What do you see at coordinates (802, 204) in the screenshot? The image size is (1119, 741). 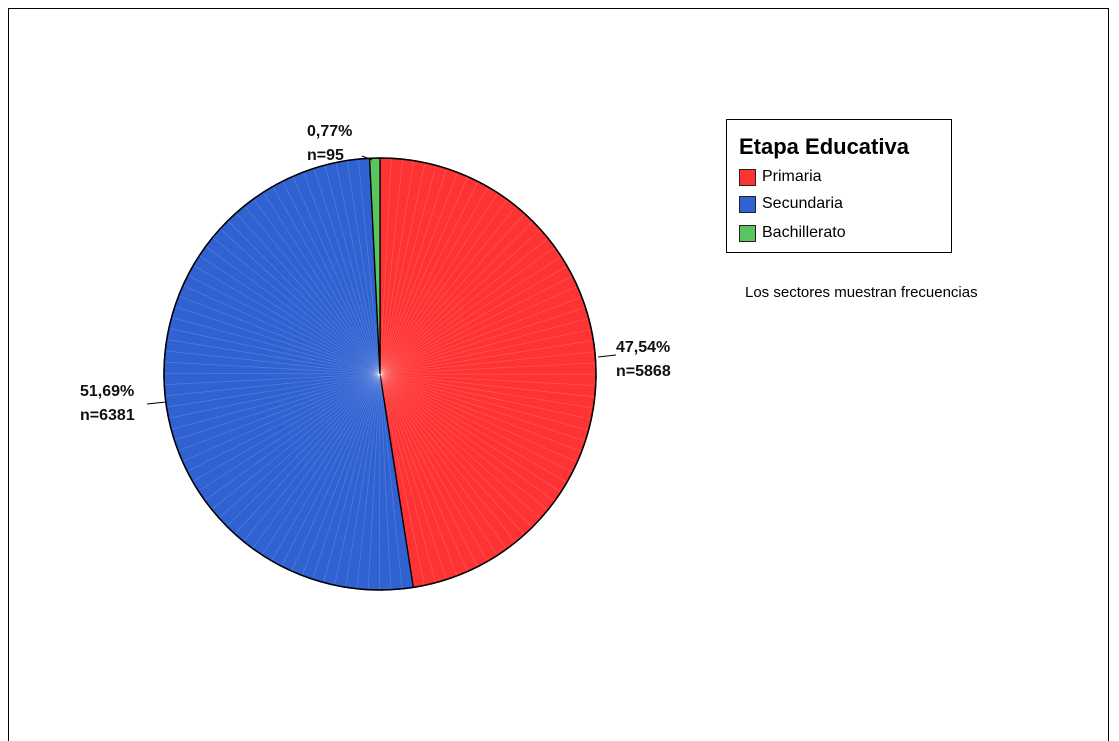 I see `legend-label-secundaria: Secundaria` at bounding box center [802, 204].